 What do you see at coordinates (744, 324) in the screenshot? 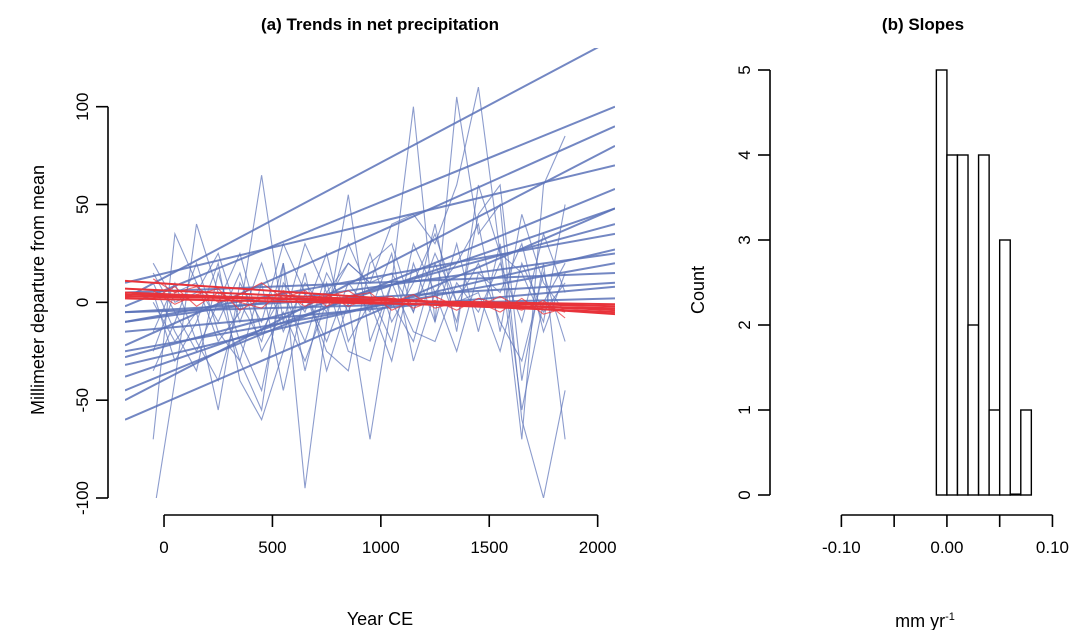
I see `panel-b-y-tick-label-2: 2` at bounding box center [744, 324].